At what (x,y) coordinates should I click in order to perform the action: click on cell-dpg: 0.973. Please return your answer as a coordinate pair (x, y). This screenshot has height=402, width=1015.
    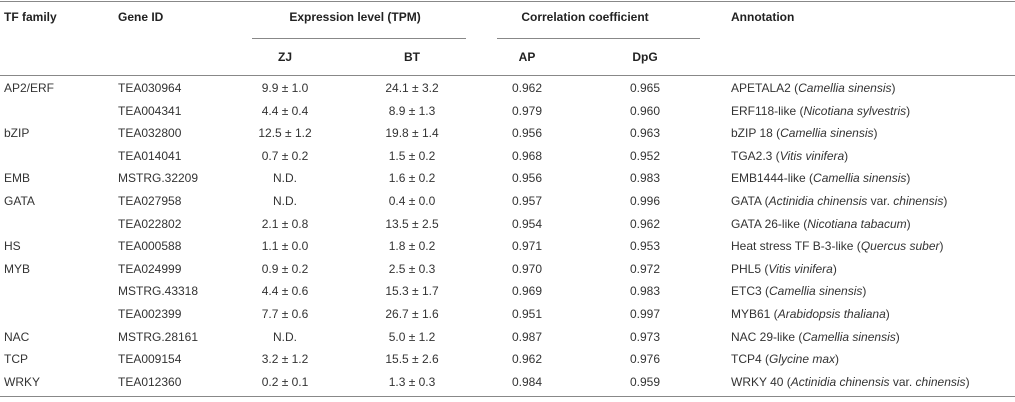
    Looking at the image, I should click on (645, 336).